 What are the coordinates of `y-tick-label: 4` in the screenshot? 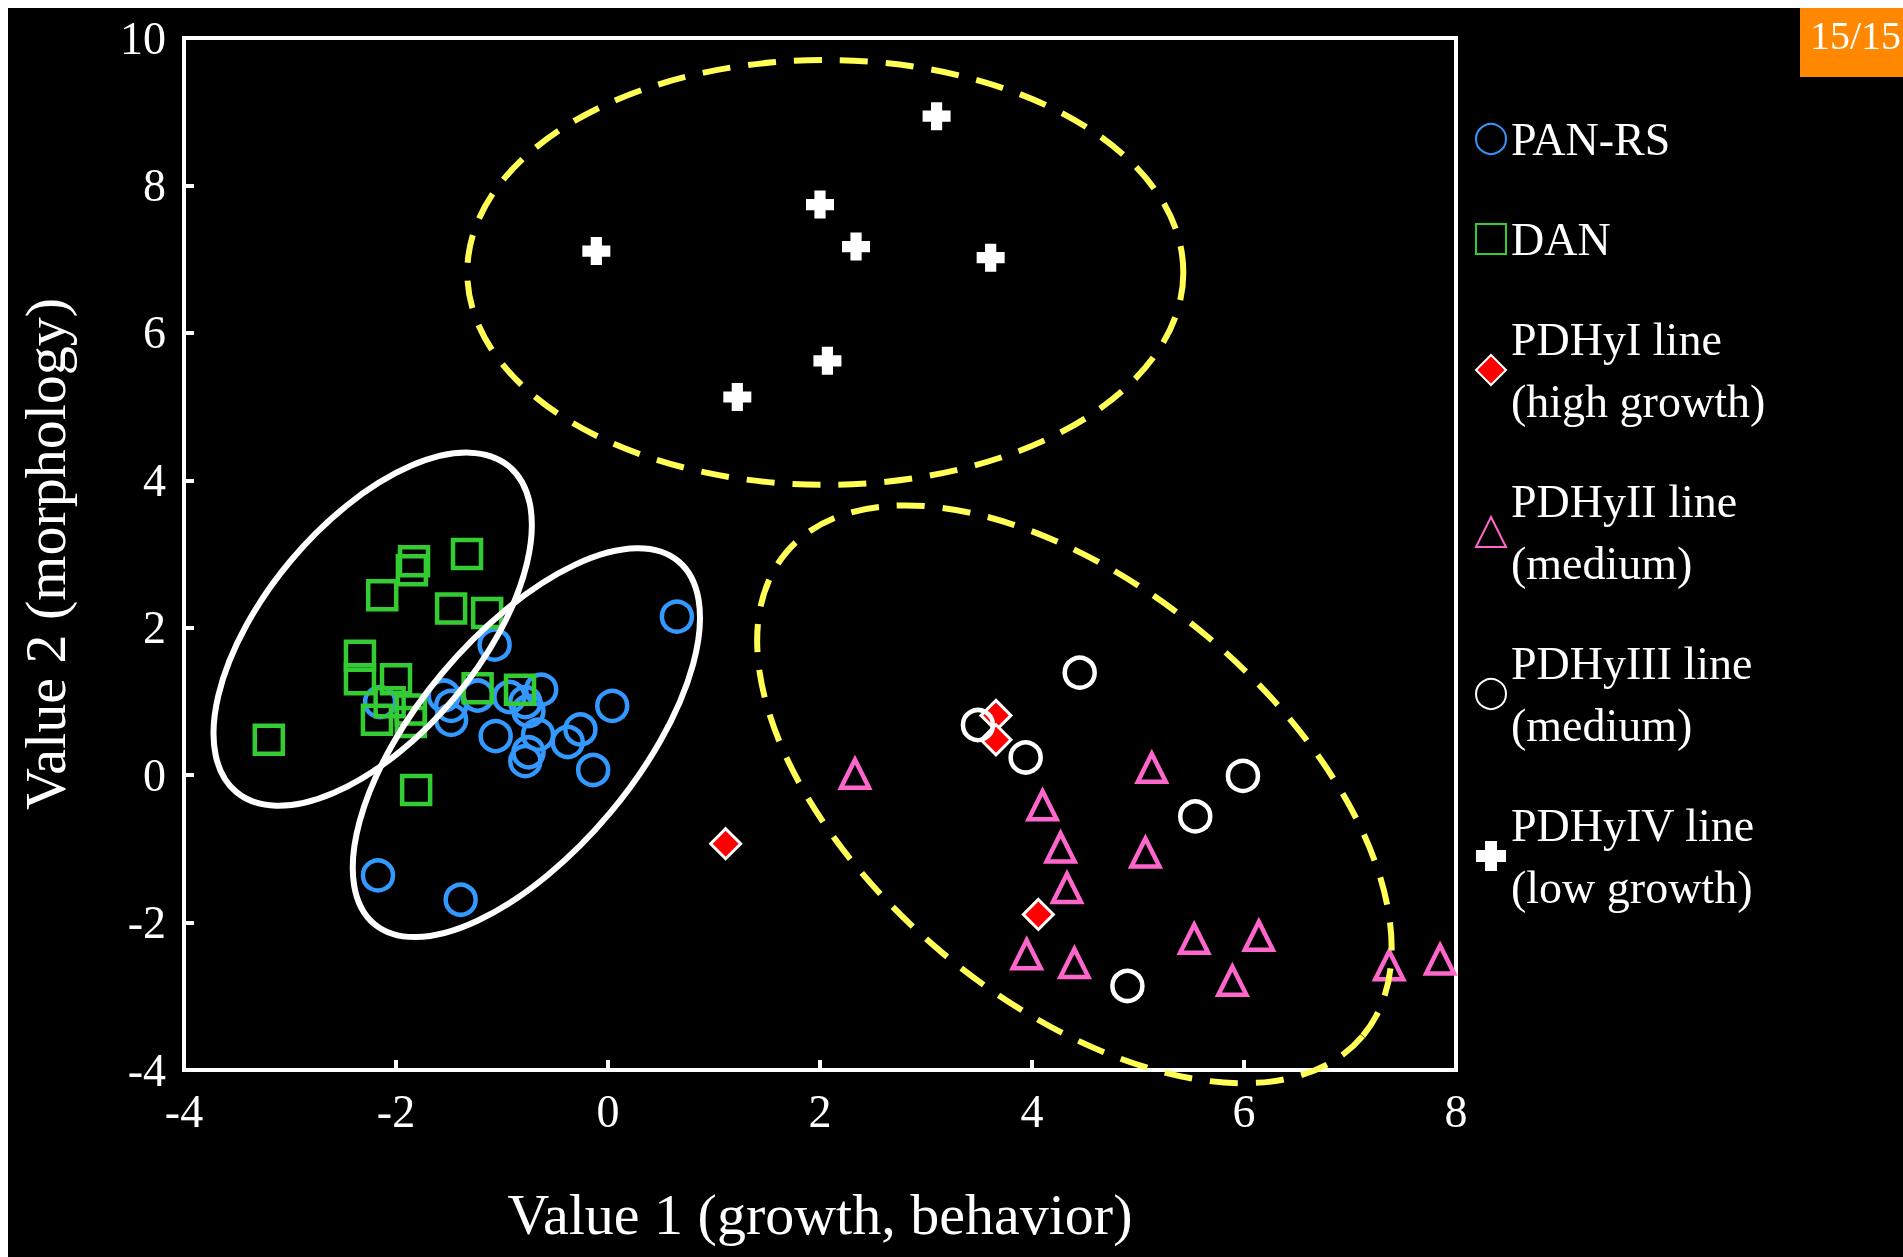 It's located at (154, 480).